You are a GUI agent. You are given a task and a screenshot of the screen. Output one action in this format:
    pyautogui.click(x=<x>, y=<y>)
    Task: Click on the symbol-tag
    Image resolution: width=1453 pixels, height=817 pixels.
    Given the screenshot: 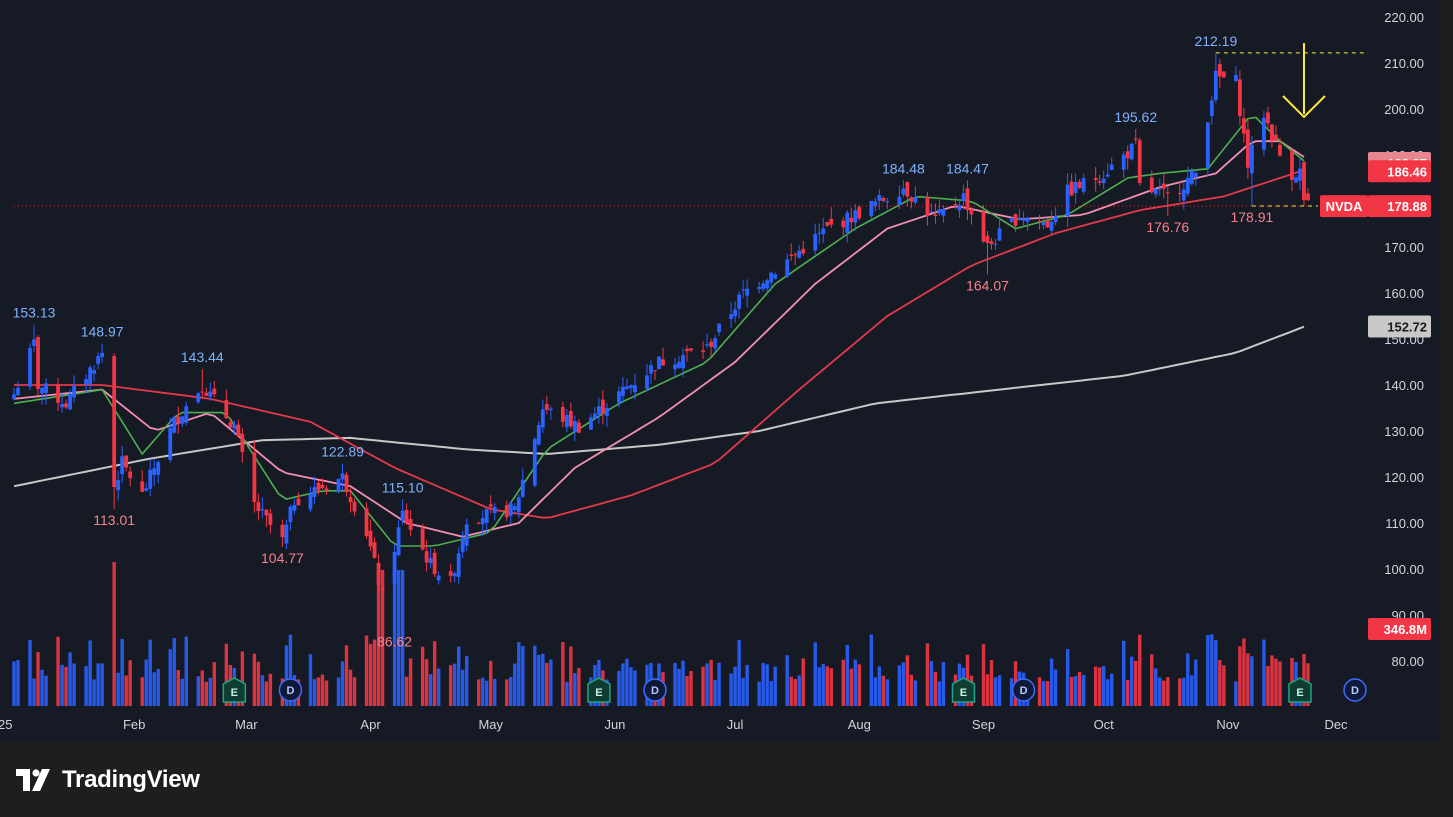 What is the action you would take?
    pyautogui.click(x=1344, y=206)
    